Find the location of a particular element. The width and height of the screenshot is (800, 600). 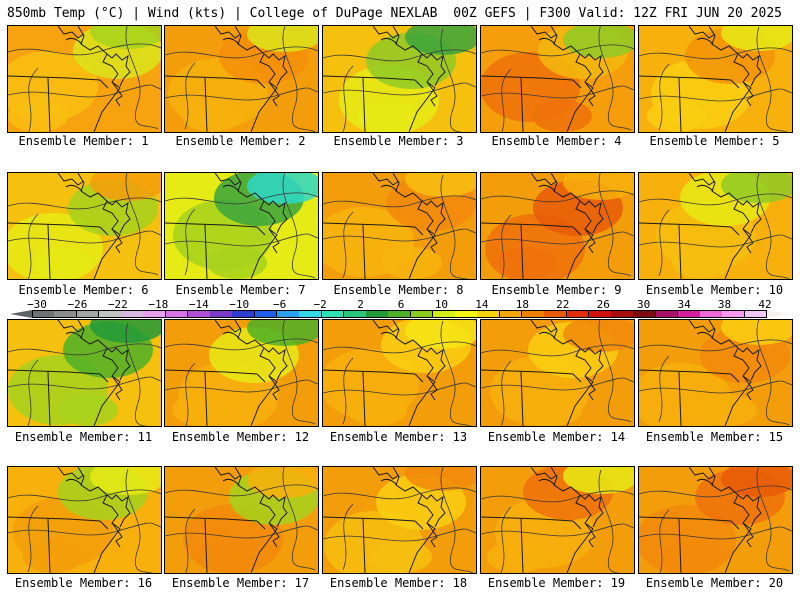

colorbar-tick-label: 2 is located at coordinates (360, 304).